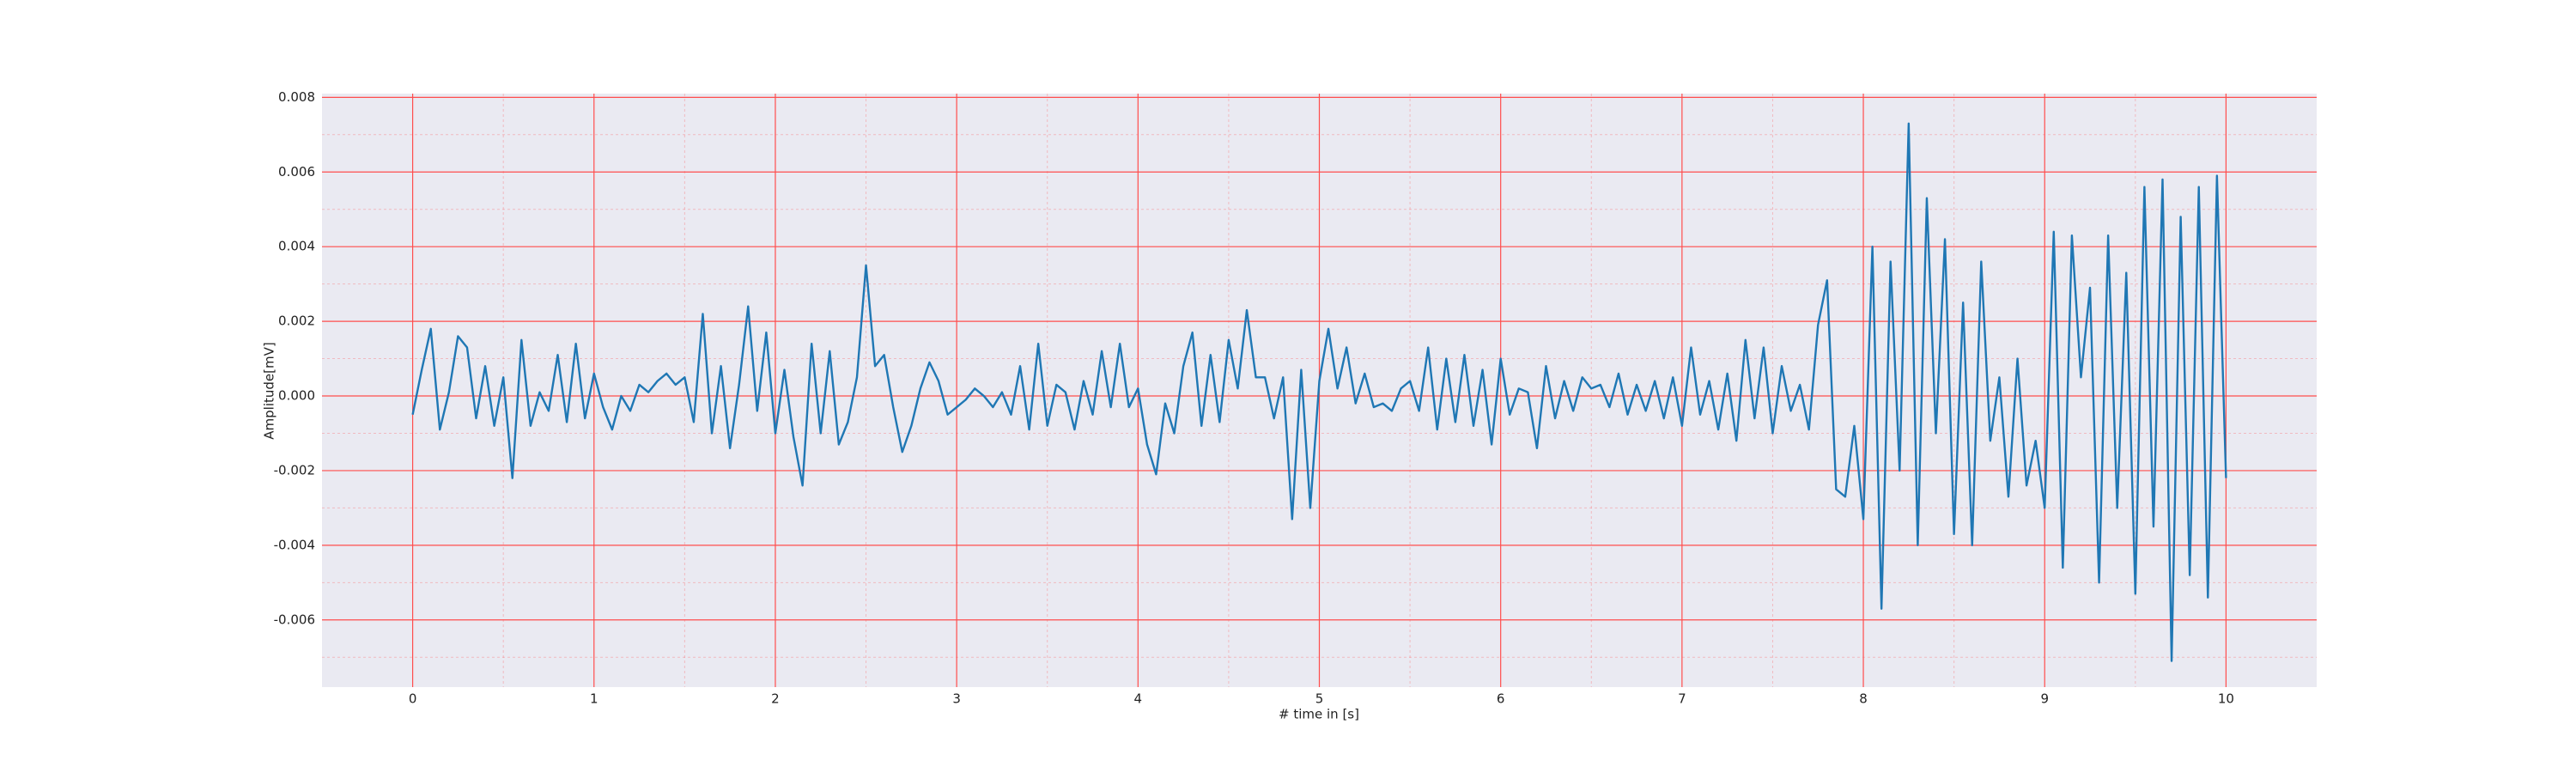 The height and width of the screenshot is (773, 2576). I want to click on y-tick-label: 0.004, so click(296, 246).